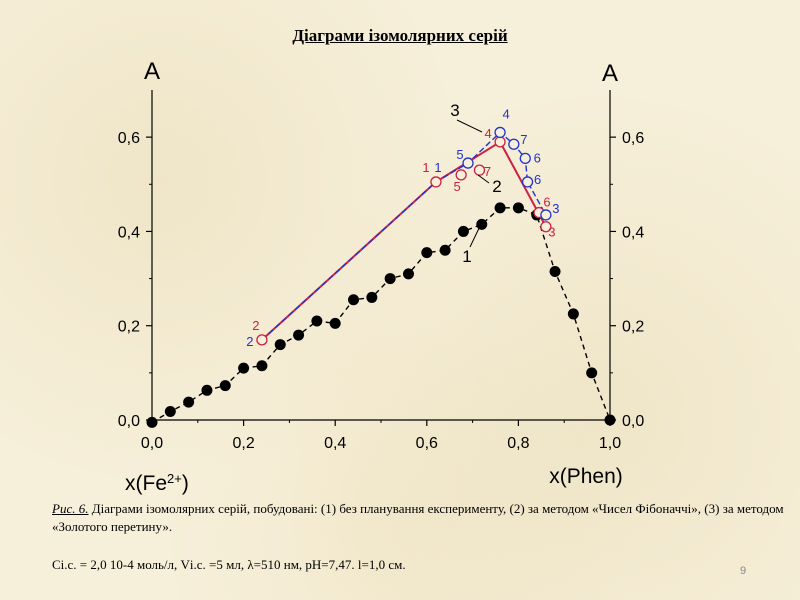  Describe the element at coordinates (633, 327) in the screenshot. I see `y-tick-label-right: 0,2` at that location.